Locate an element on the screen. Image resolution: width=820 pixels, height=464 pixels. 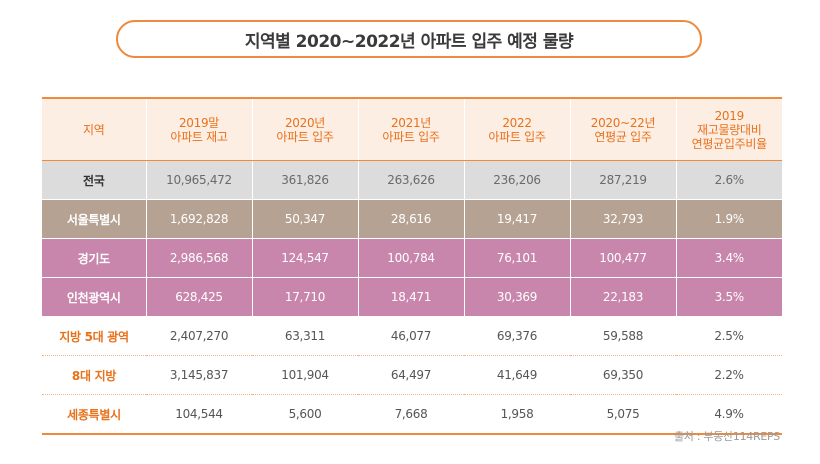
cell-stock: 628,425 is located at coordinates (199, 297).